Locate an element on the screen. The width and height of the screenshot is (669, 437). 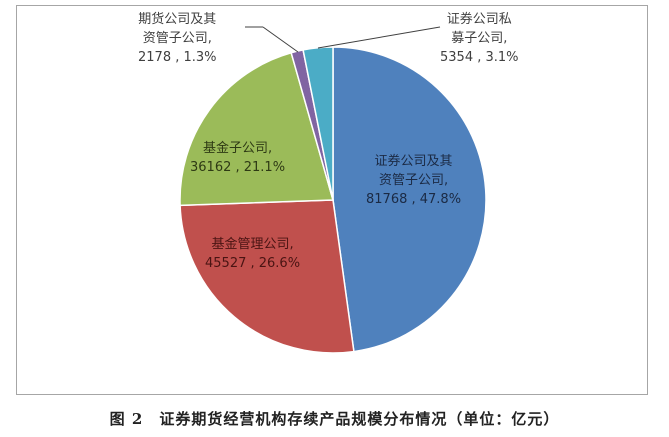
label-private-name2: 募子公司, is located at coordinates (479, 38).